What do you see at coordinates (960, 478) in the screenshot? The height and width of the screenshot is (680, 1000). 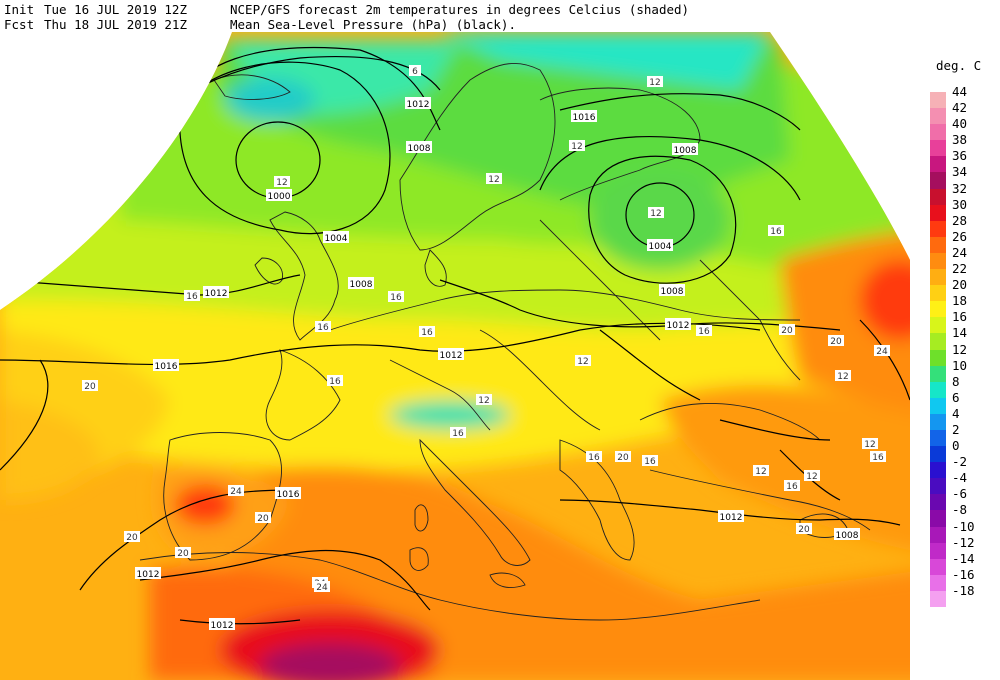 I see `legend-label: -4` at bounding box center [960, 478].